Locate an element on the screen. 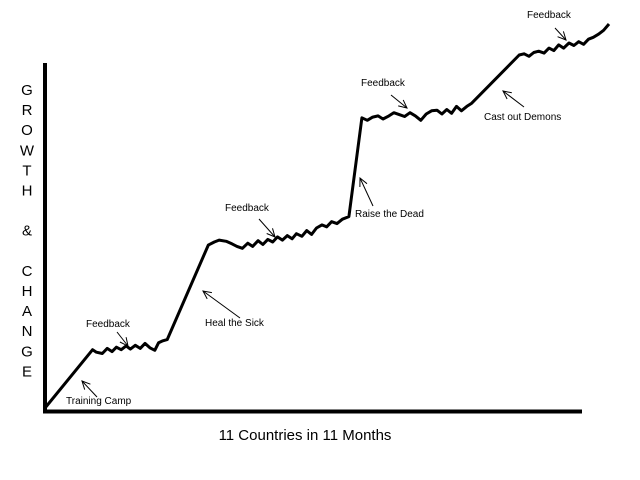 This screenshot has height=480, width=640. y-axis-label-letter: A is located at coordinates (27, 311).